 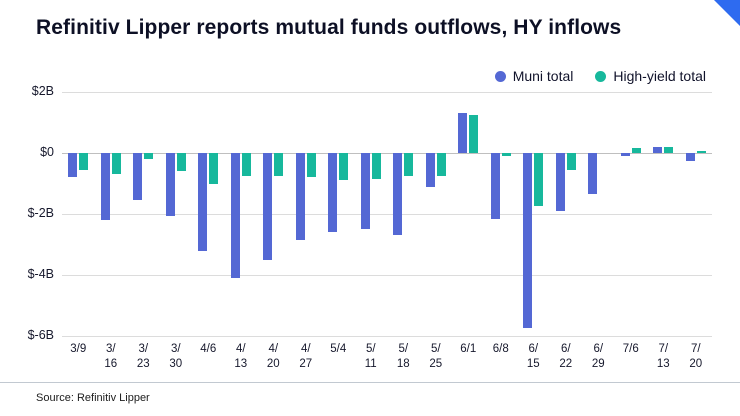 What do you see at coordinates (47, 152) in the screenshot?
I see `y-tick-label: $0` at bounding box center [47, 152].